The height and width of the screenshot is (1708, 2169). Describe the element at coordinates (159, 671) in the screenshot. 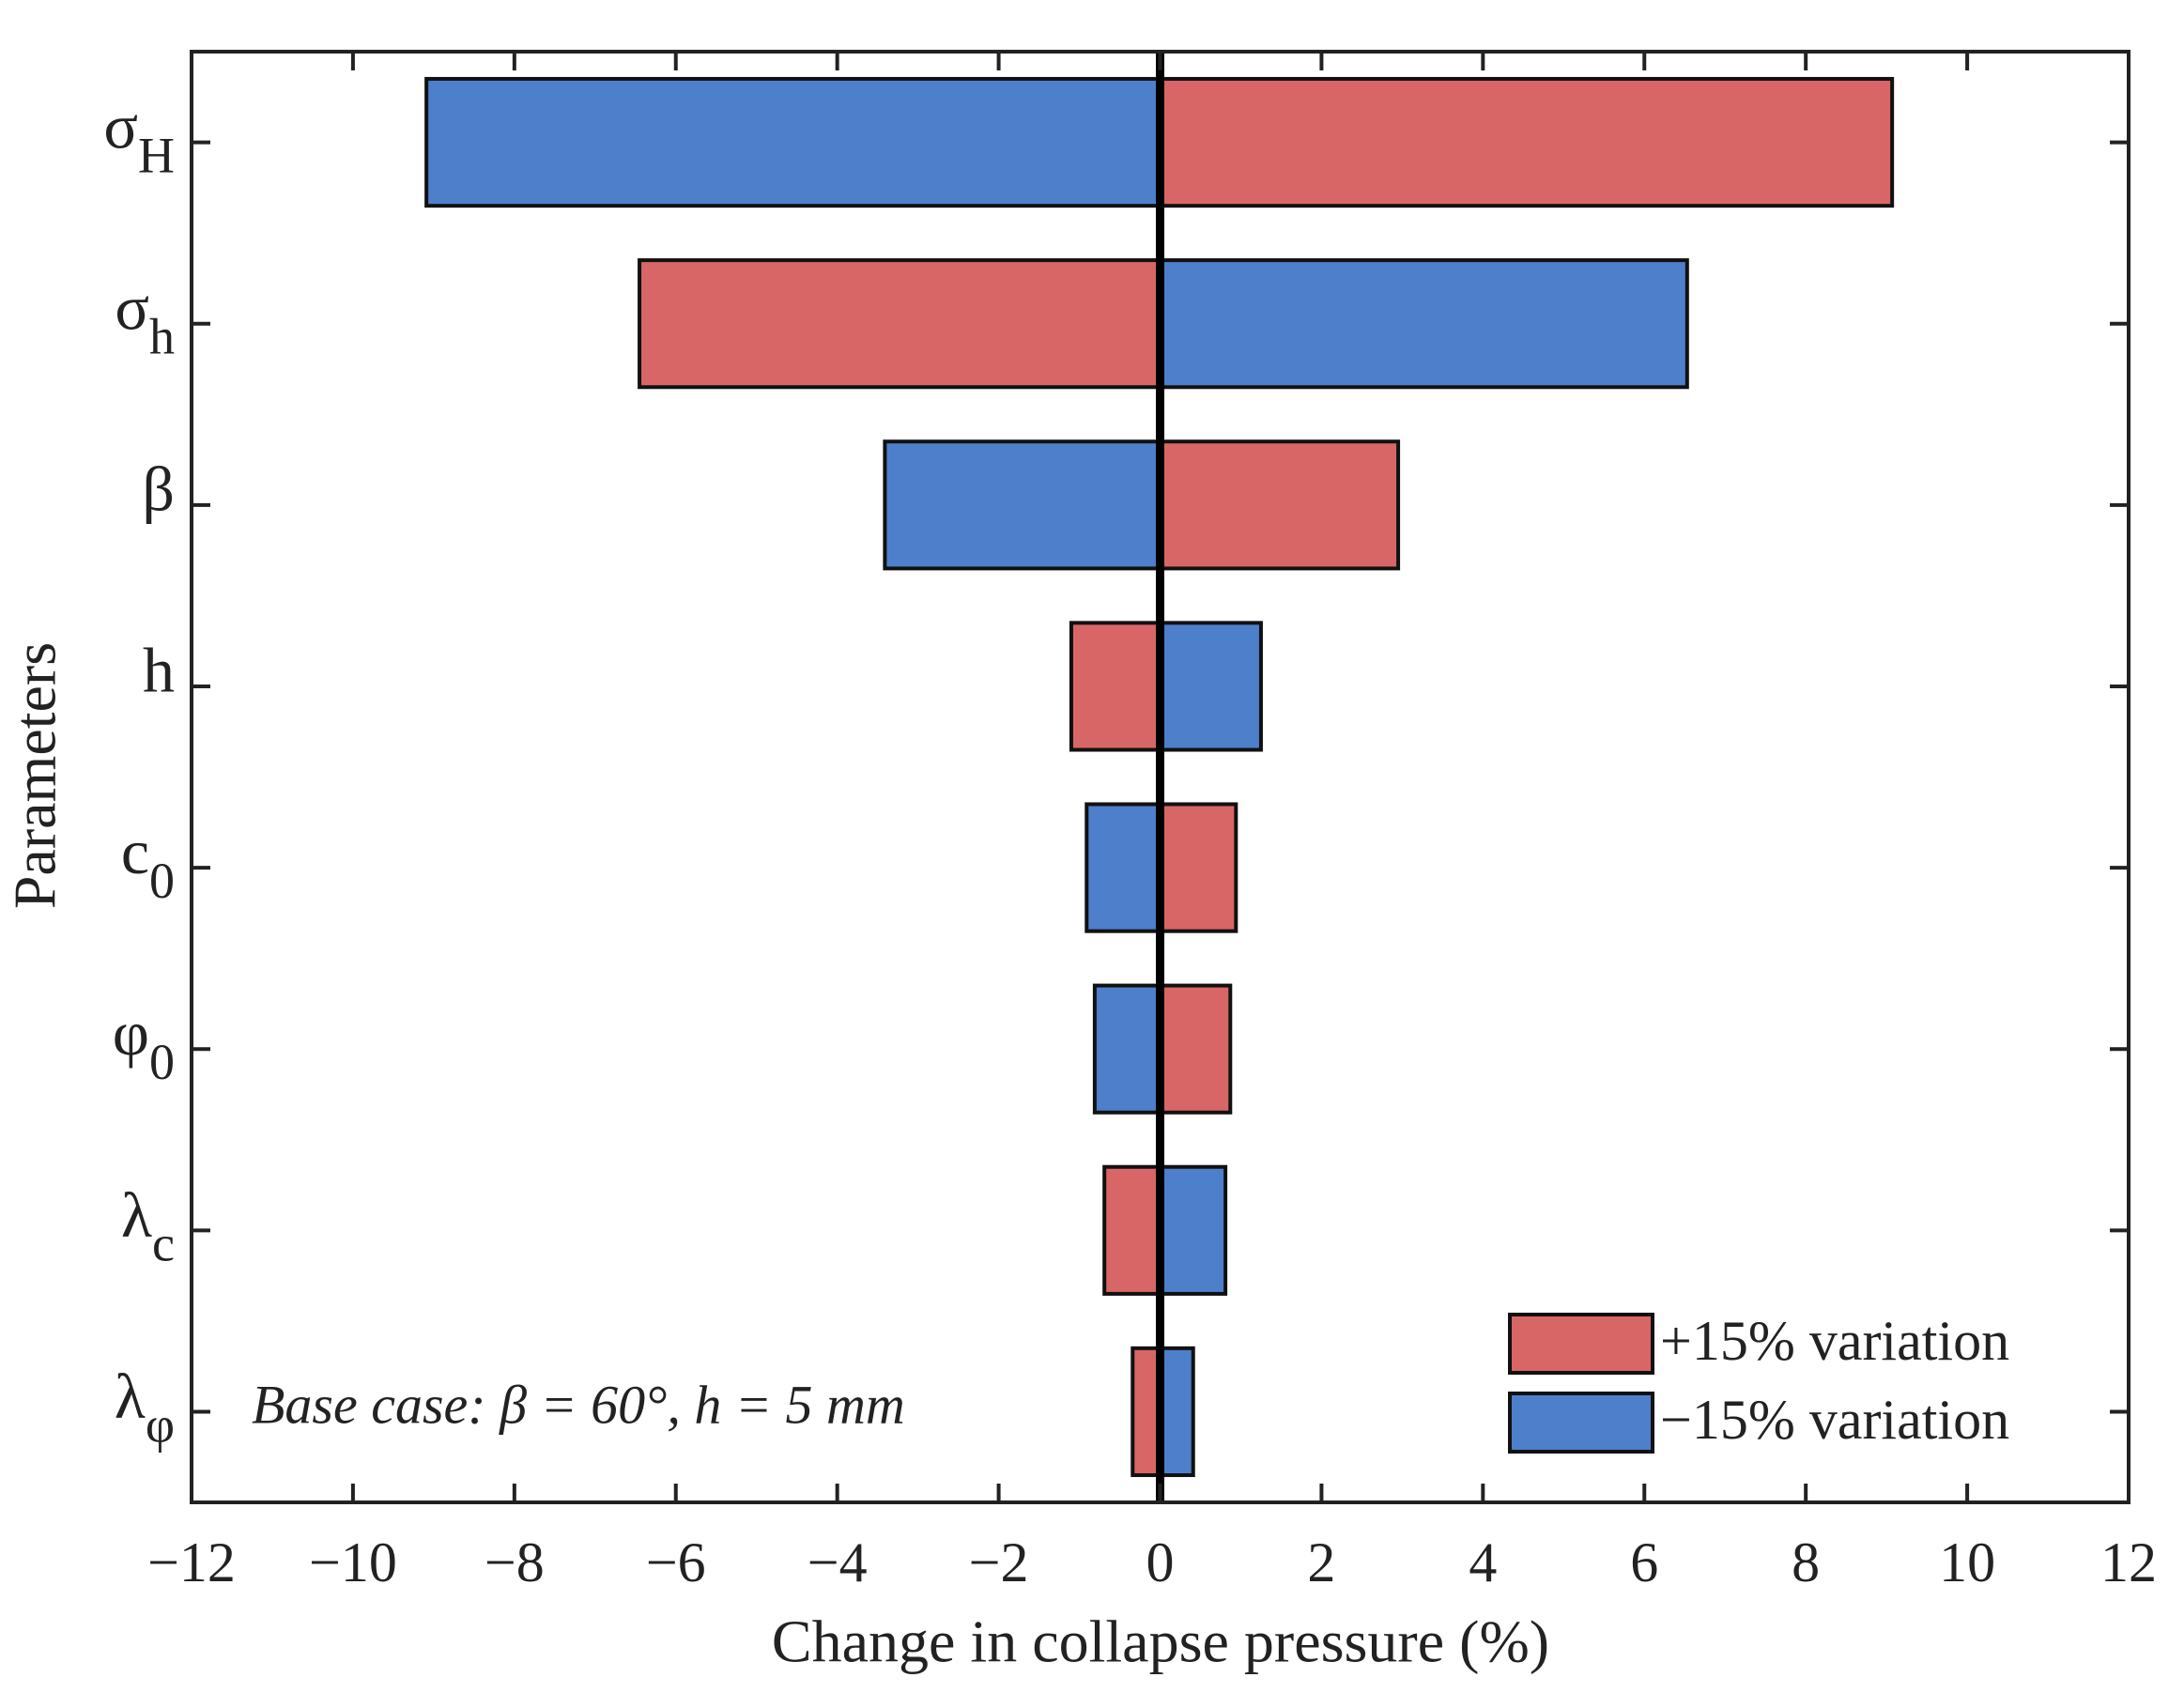

I see `y-tick-label: h` at that location.